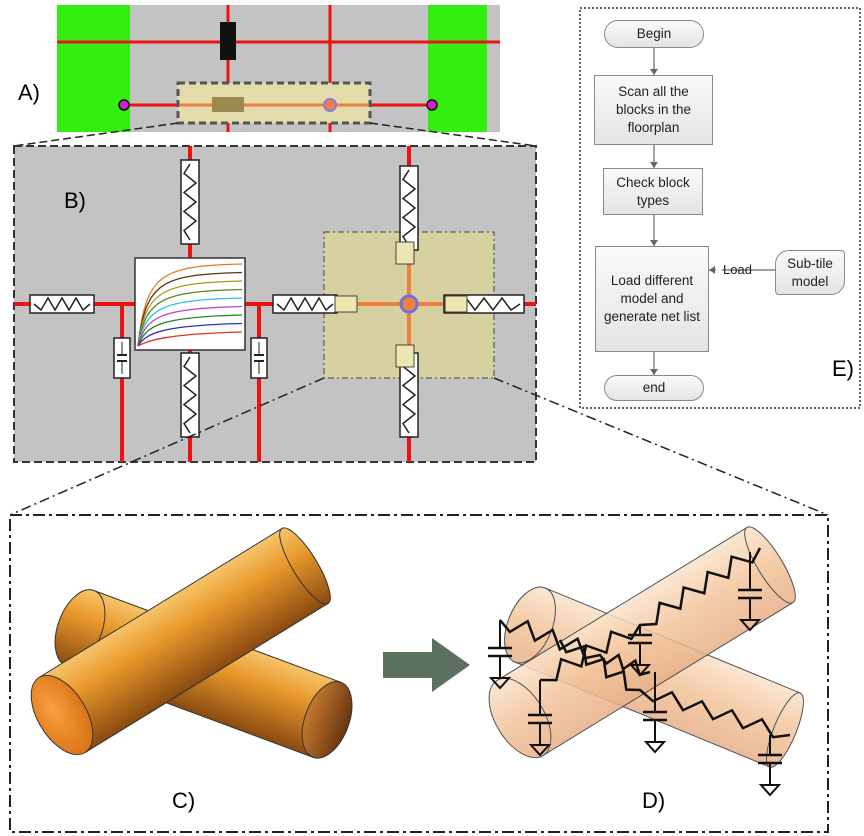 The height and width of the screenshot is (836, 864). What do you see at coordinates (653, 800) in the screenshot?
I see `panel-label: D)` at bounding box center [653, 800].